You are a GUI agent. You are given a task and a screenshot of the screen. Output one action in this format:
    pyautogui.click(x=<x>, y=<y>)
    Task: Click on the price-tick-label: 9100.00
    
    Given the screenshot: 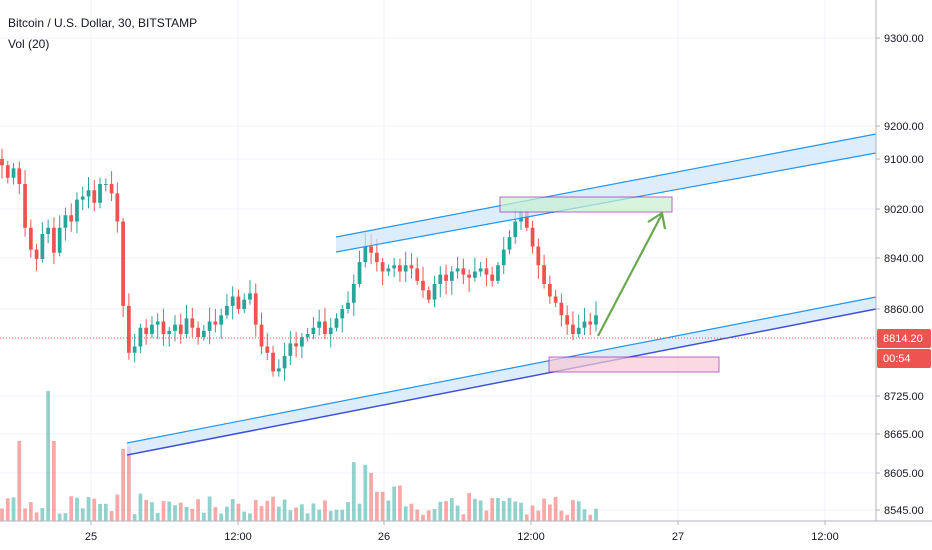 What is the action you would take?
    pyautogui.click(x=904, y=160)
    